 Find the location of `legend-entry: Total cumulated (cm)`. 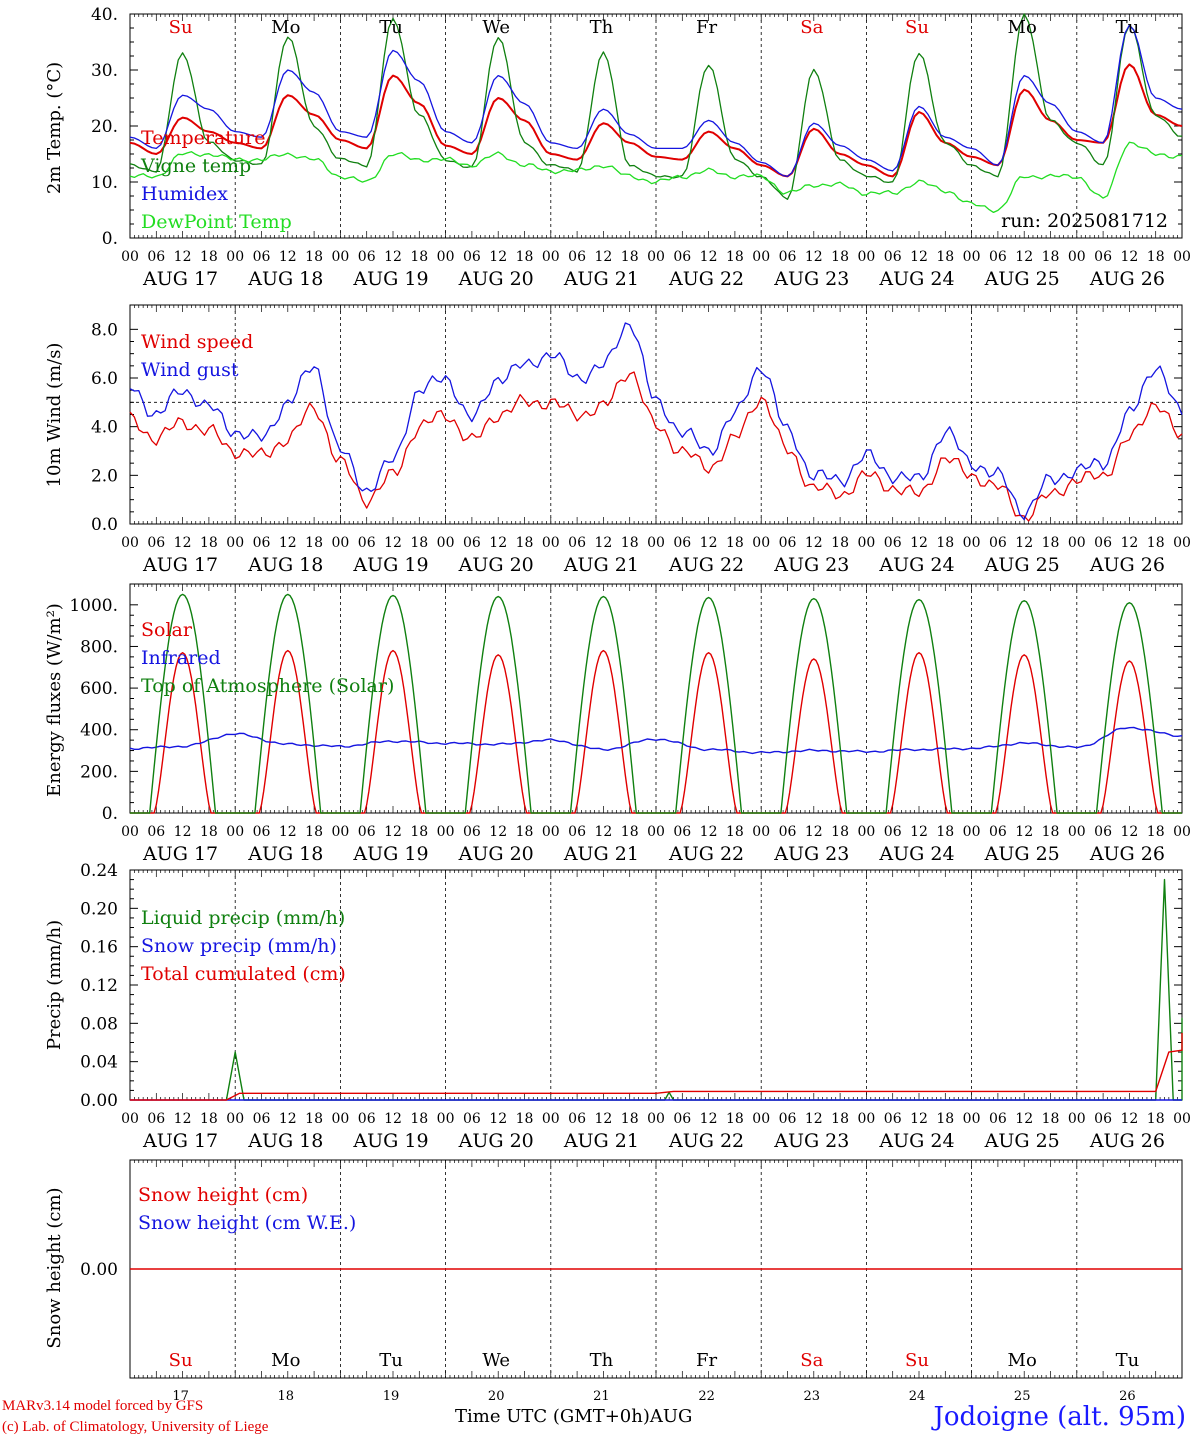

legend-entry: Total cumulated (cm) is located at coordinates (243, 974).